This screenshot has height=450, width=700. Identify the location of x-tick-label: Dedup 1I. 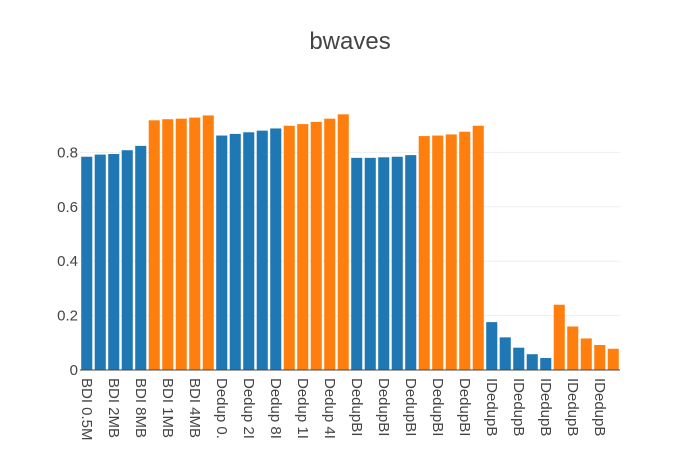
(302, 408).